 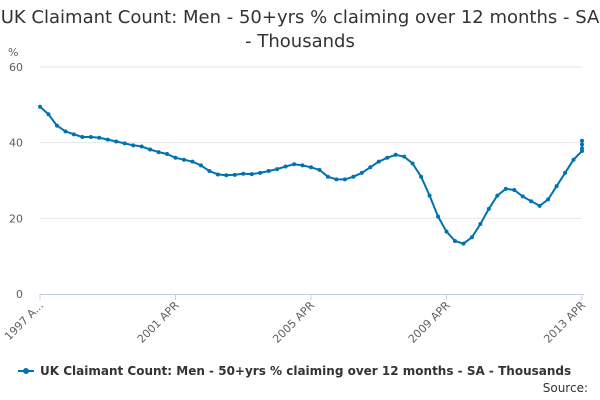 What do you see at coordinates (565, 388) in the screenshot?
I see `source-label: Source:` at bounding box center [565, 388].